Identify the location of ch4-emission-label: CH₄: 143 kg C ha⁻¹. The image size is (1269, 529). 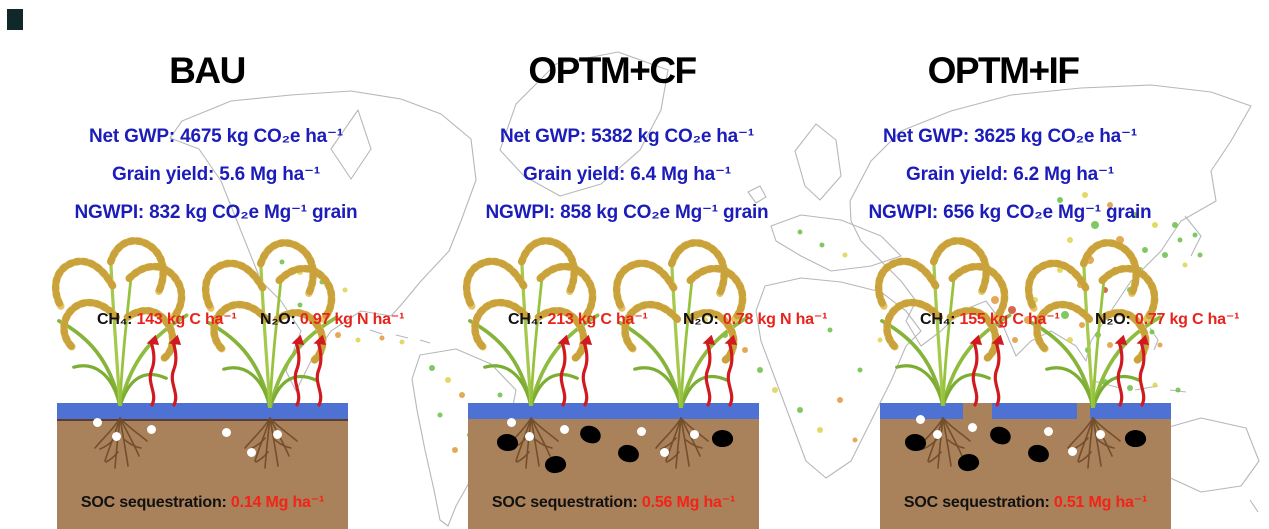
(167, 319).